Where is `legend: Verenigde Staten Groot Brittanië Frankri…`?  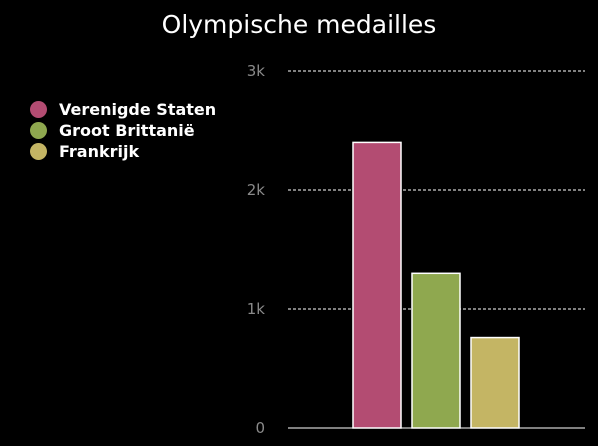
legend: Verenigde Staten Groot Brittanië Frankri… is located at coordinates (123, 130).